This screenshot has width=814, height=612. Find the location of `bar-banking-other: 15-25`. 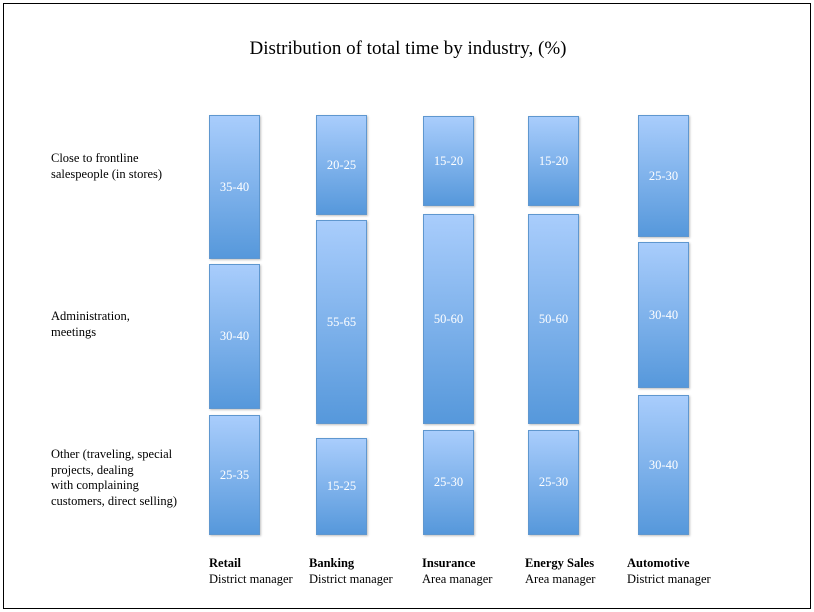

bar-banking-other: 15-25 is located at coordinates (341, 486).